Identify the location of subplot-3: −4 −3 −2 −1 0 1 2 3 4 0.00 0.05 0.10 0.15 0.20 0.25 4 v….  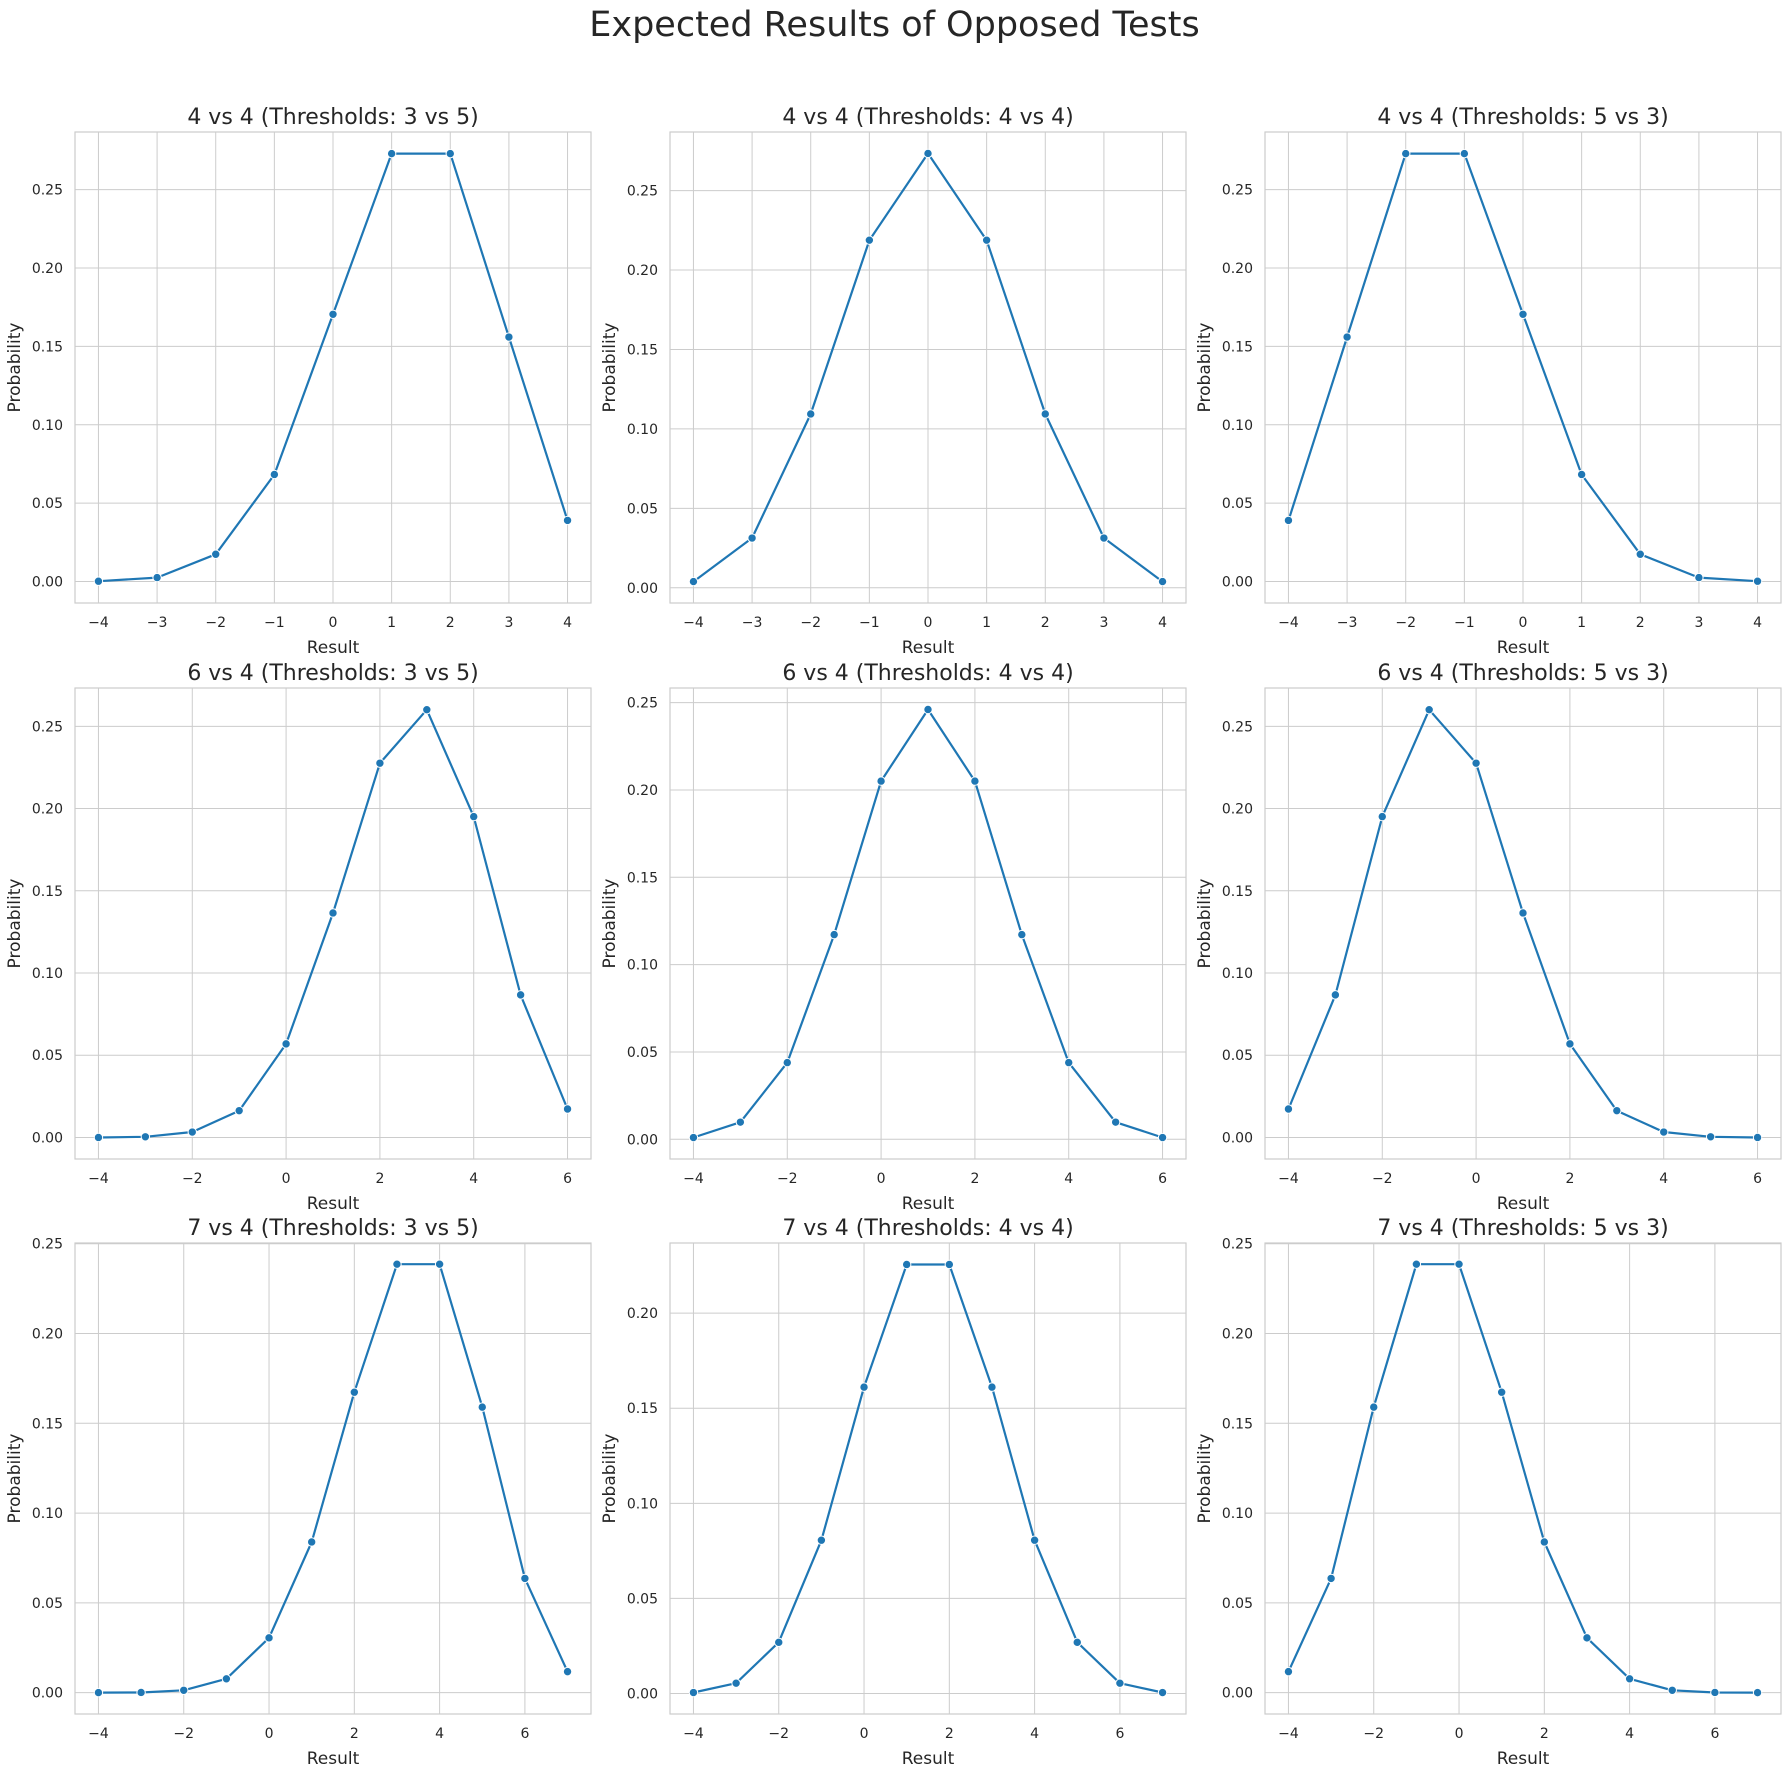
(1488, 381).